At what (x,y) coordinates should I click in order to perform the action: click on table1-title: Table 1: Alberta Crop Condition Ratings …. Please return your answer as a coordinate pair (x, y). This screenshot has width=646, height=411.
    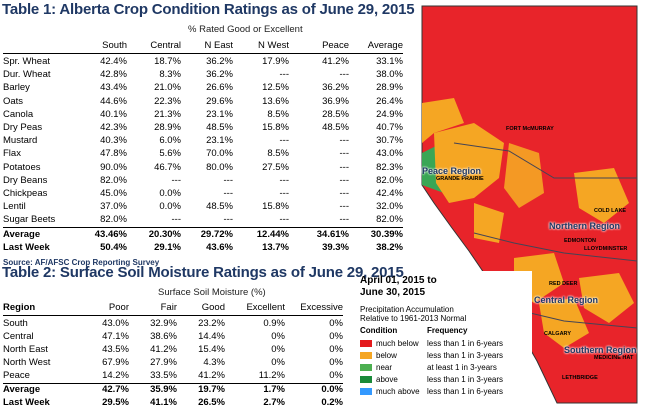
    Looking at the image, I should click on (208, 9).